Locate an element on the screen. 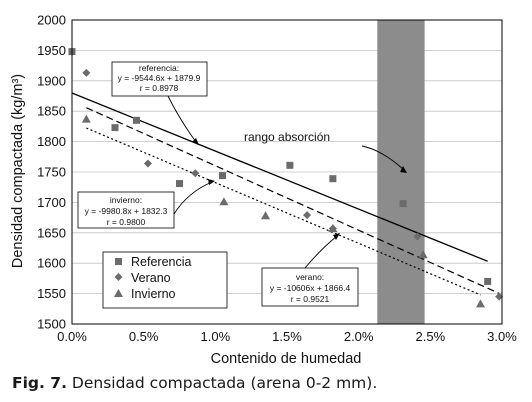  y-tick-label: 1950 is located at coordinates (51, 50).